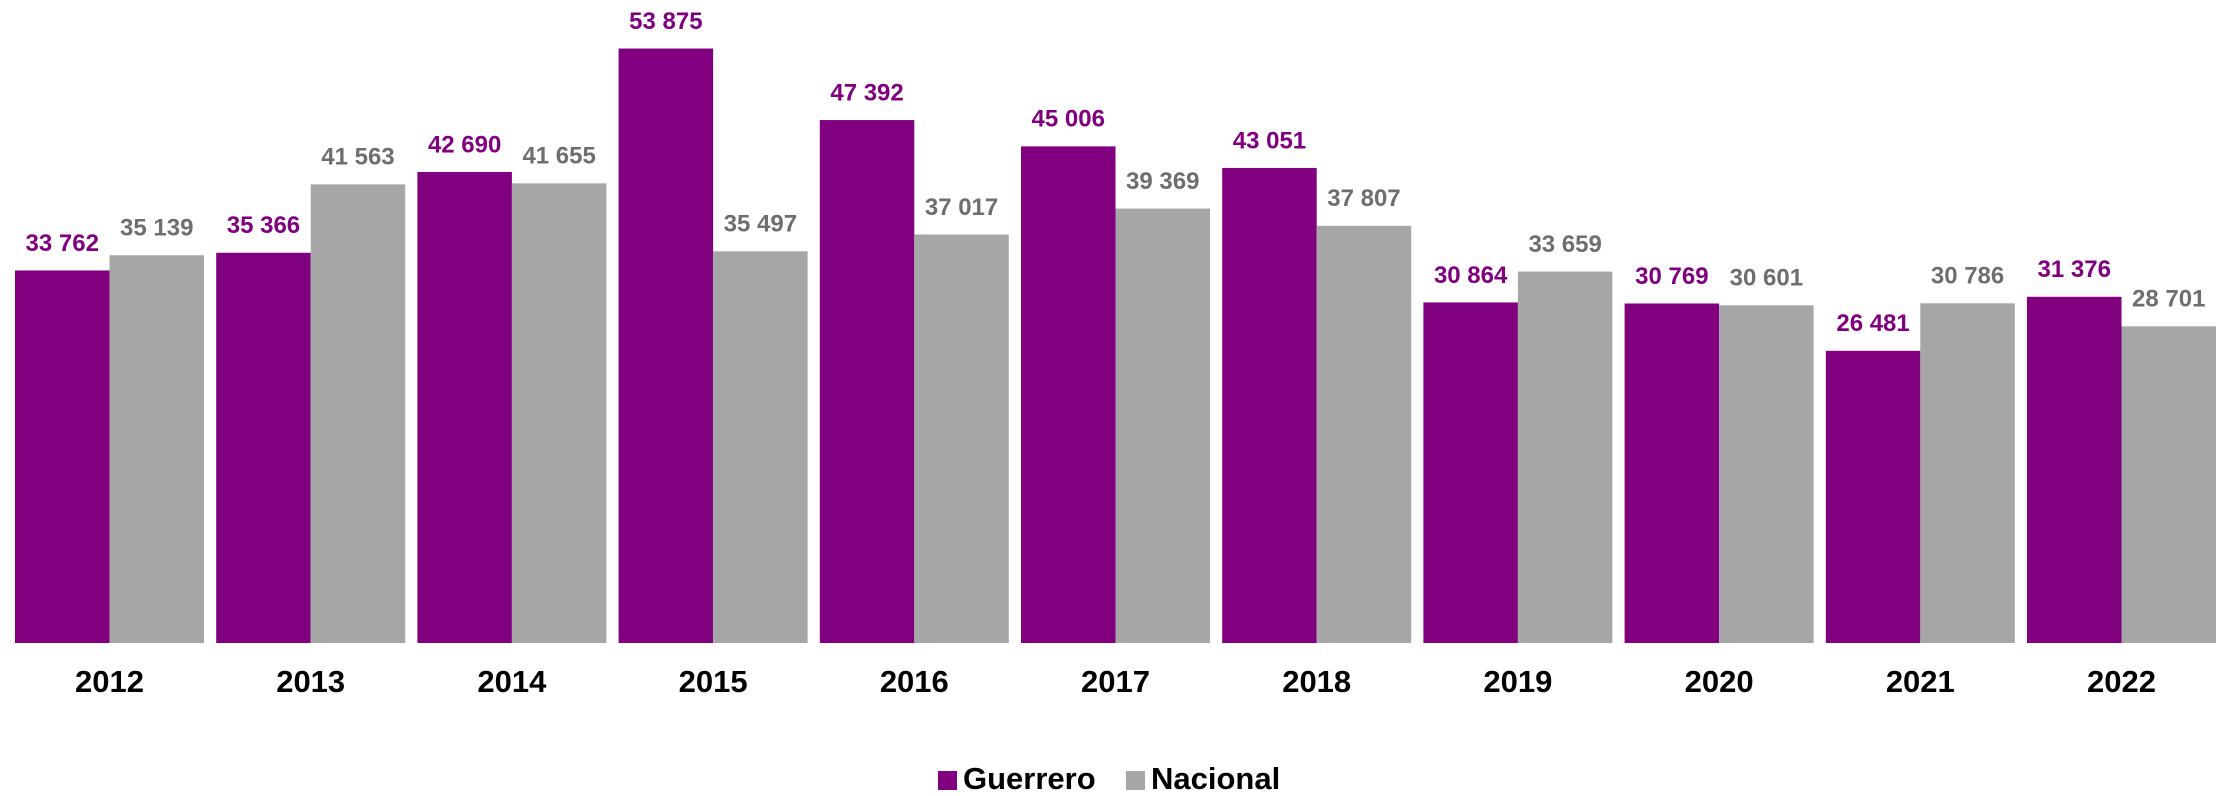 The width and height of the screenshot is (2229, 796). Describe the element at coordinates (2121, 681) in the screenshot. I see `x-tick-label: 2022` at that location.